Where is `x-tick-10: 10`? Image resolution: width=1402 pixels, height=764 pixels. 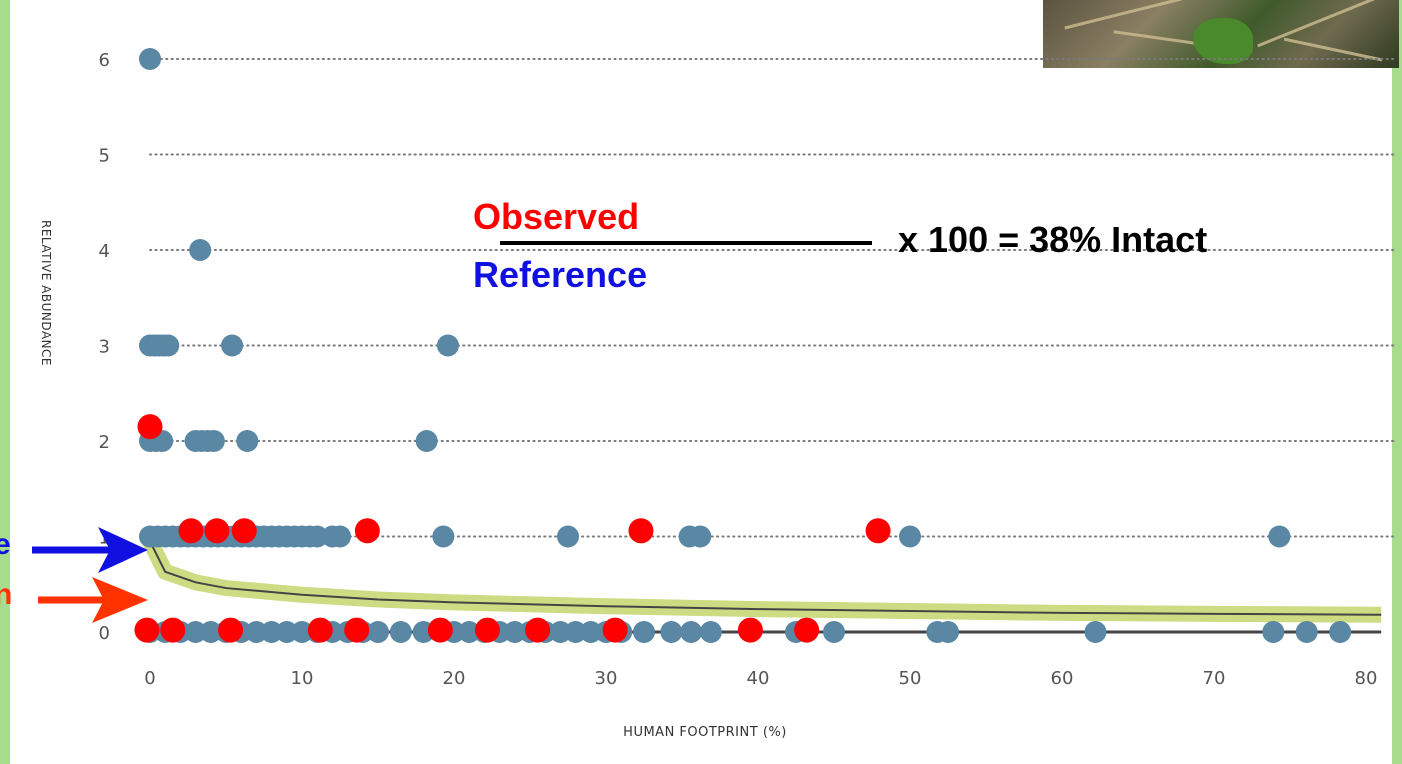
x-tick-10: 10 is located at coordinates (302, 678).